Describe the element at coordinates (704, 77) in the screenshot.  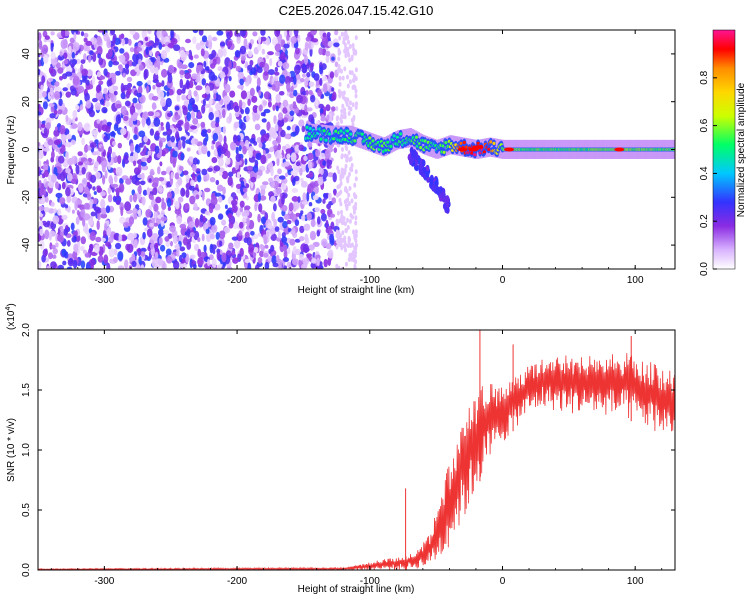
I see `colorbar-tick-label: 0.8` at that location.